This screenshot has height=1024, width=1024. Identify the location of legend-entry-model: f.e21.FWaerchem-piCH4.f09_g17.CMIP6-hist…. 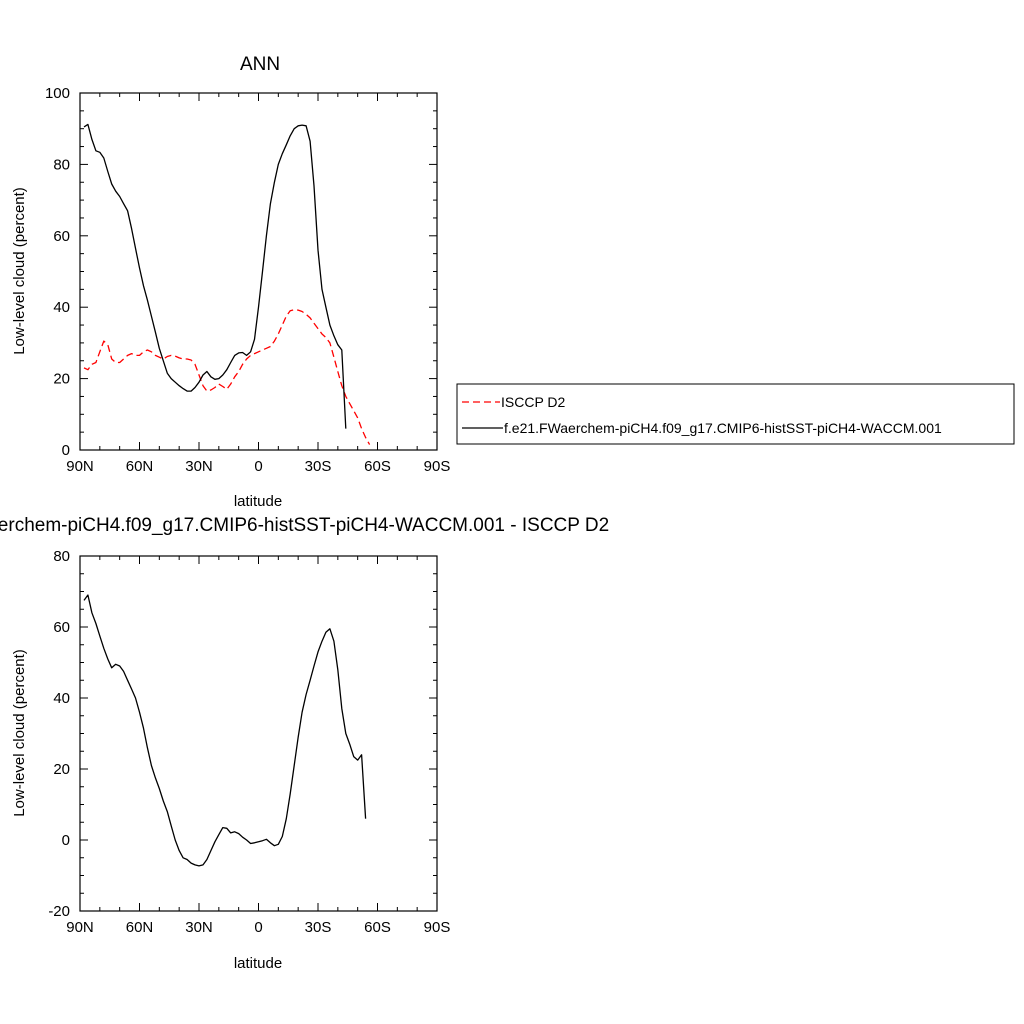
(723, 428).